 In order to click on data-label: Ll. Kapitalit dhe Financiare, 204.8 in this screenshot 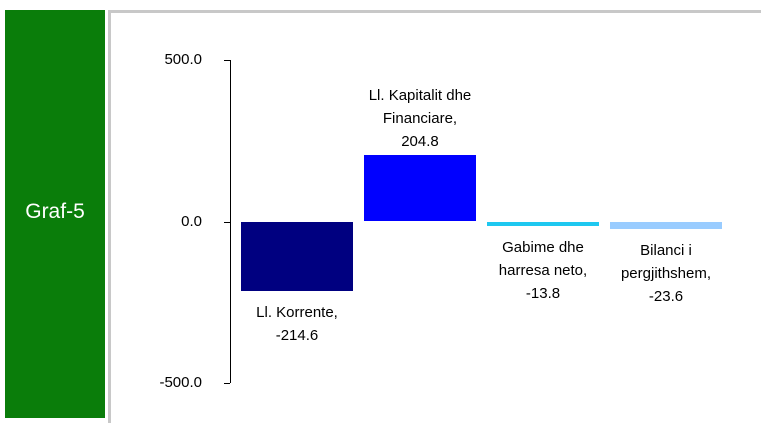, I will do `click(420, 119)`.